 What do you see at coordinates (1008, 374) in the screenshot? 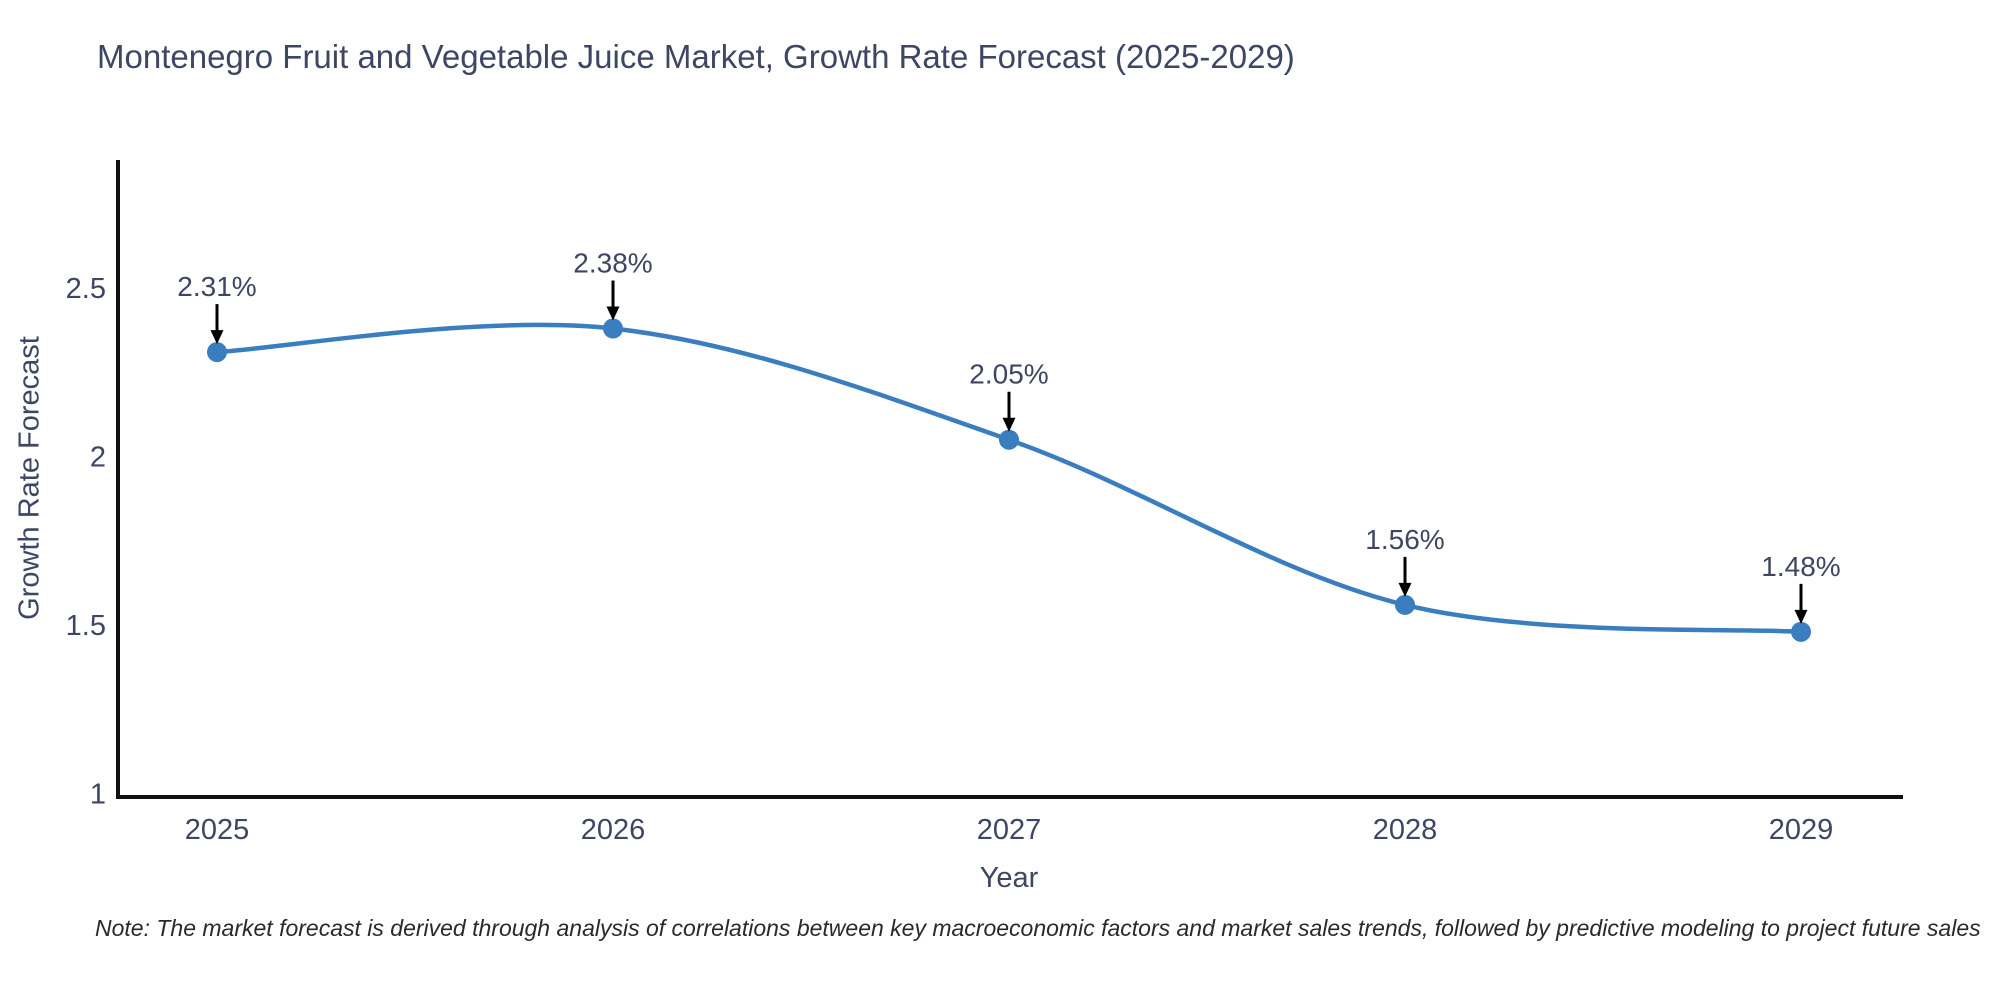
I see `data-point-label: 2.05%` at bounding box center [1008, 374].